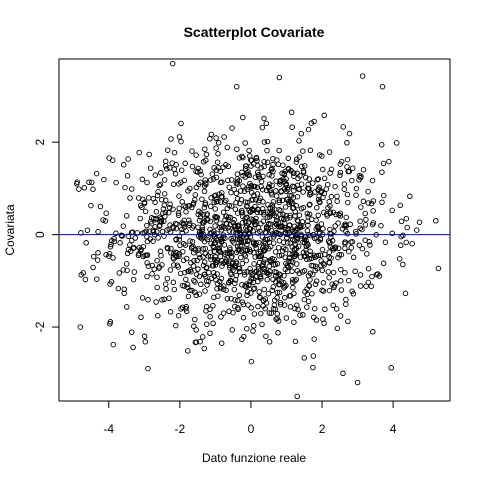 This screenshot has width=480, height=480. What do you see at coordinates (254, 32) in the screenshot?
I see `chart-title: Scatterplot Covariate` at bounding box center [254, 32].